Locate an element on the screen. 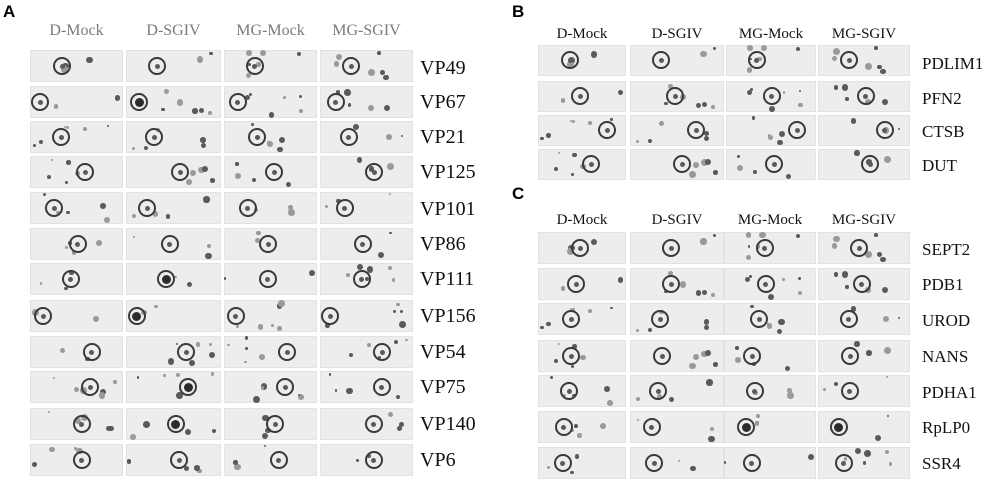 The height and width of the screenshot is (483, 1000). panel-b-header-mg-mock: MG-Mock is located at coordinates (771, 34).